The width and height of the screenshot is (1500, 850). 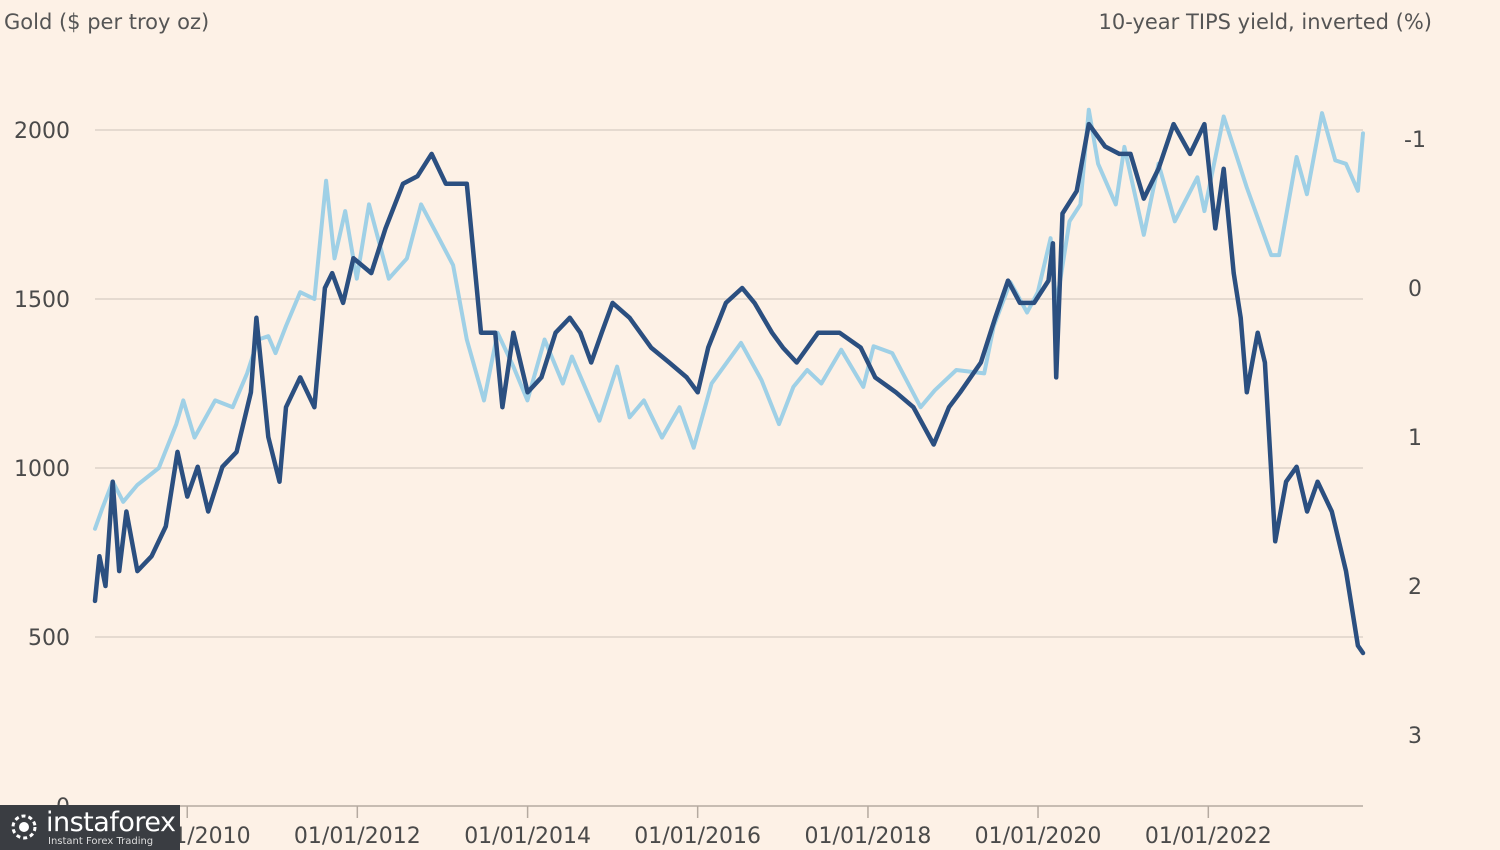 What do you see at coordinates (357, 836) in the screenshot?
I see `x-tick-label: 01/01/2012` at bounding box center [357, 836].